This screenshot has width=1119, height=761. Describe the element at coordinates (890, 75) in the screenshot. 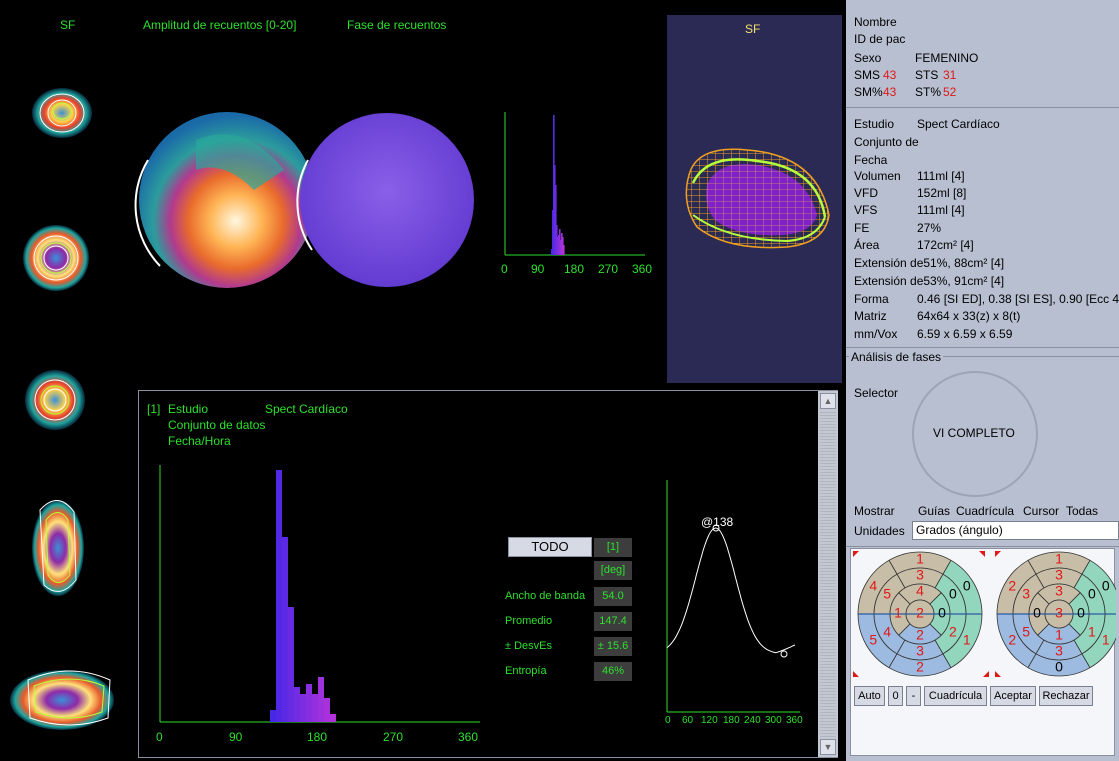

I see `sms-value: 43` at that location.